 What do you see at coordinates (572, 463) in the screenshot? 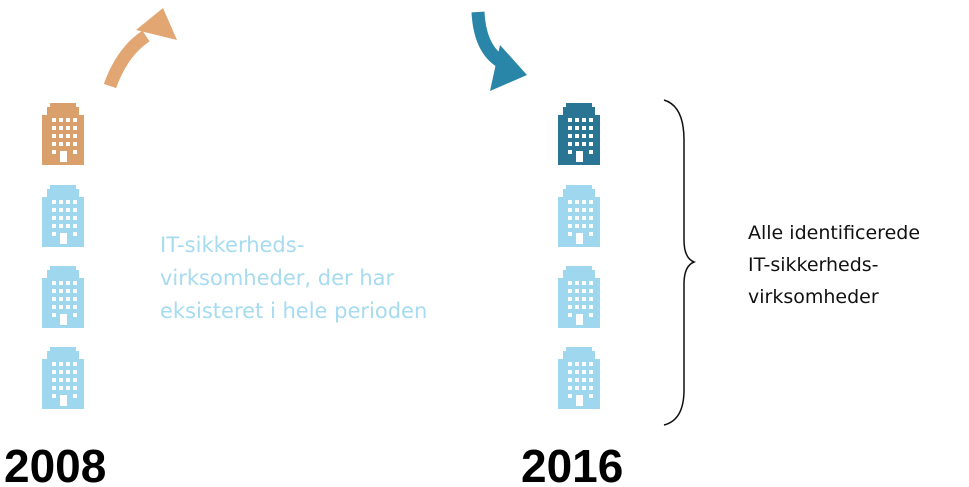
I see `year-label: 2016` at bounding box center [572, 463].